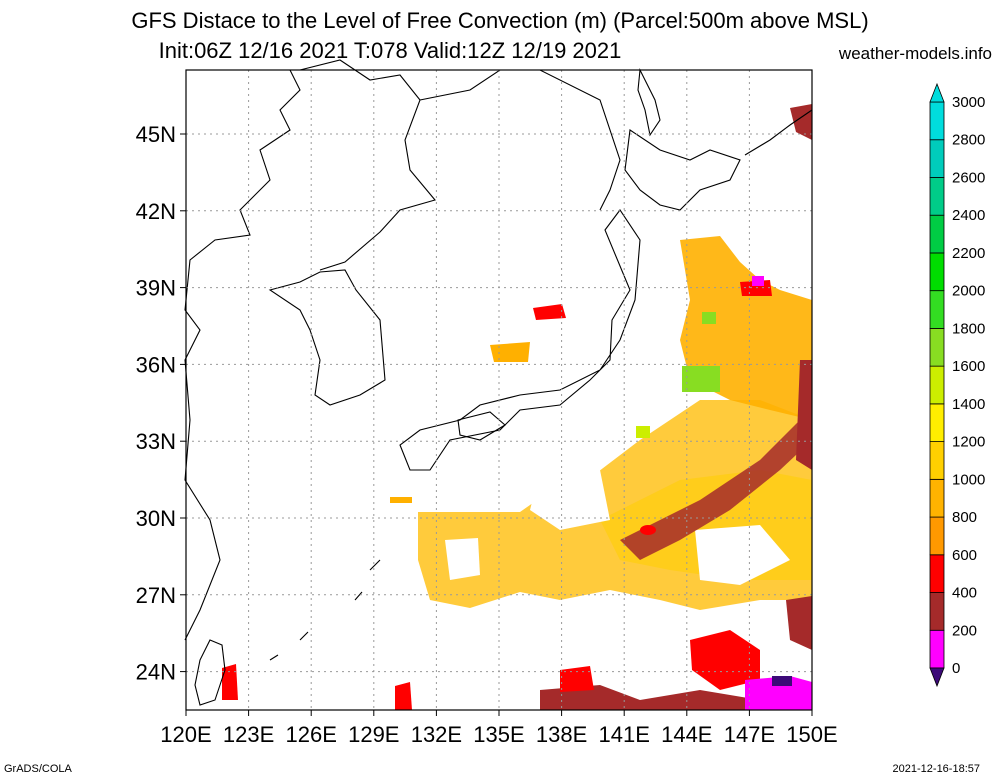  Describe the element at coordinates (968, 479) in the screenshot. I see `colorbar-label: 1000` at that location.